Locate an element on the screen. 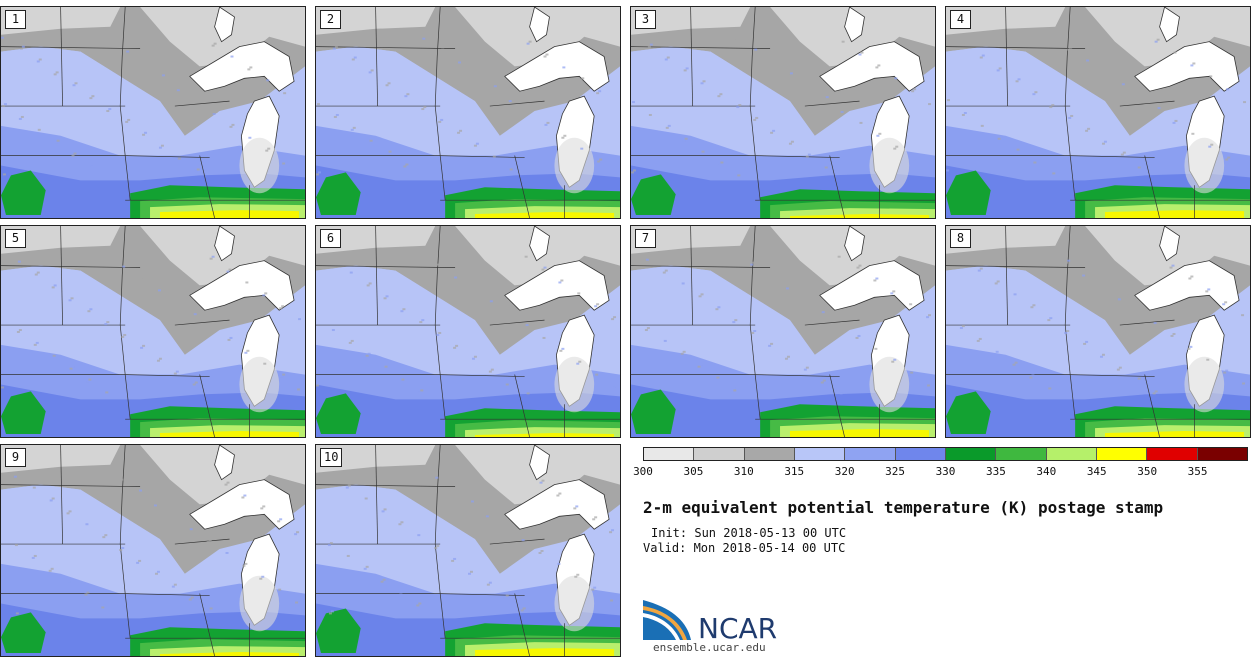 Image resolution: width=1260 pixels, height=657 pixels. colorbar-tick-label: 345 is located at coordinates (1096, 471).